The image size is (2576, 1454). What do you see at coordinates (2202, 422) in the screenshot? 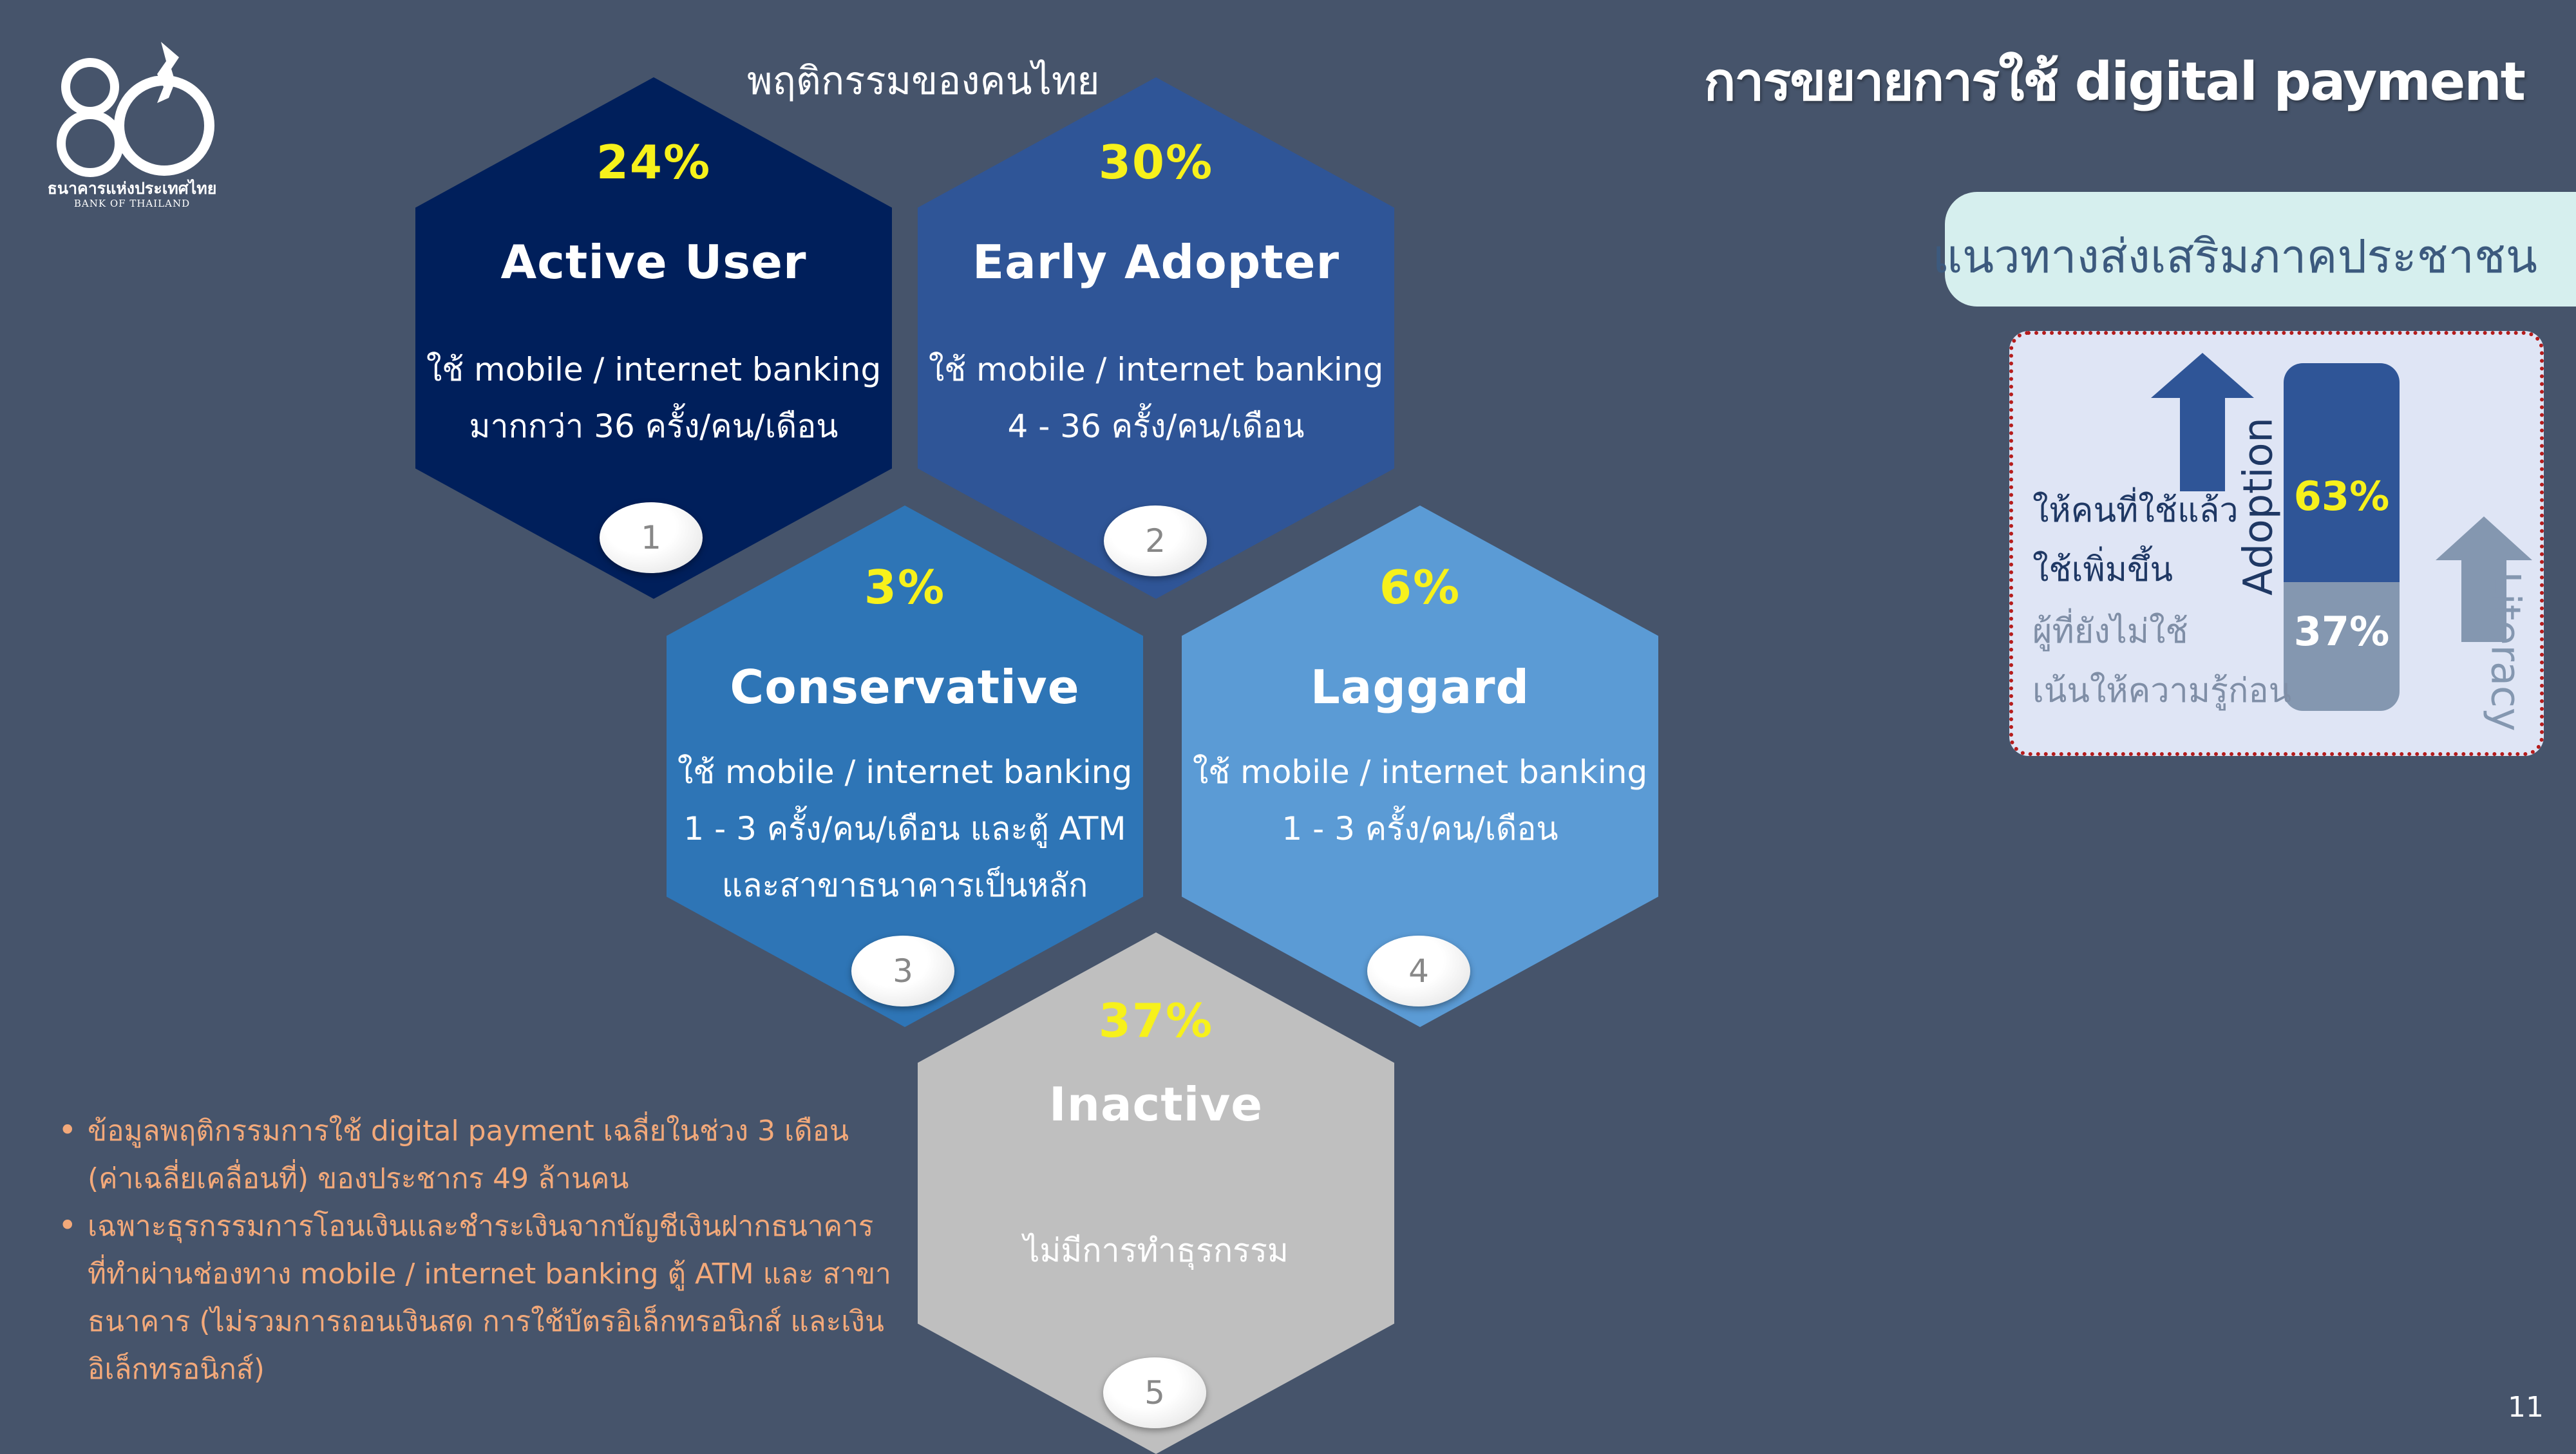
I see `arrow-up-adoption-icon` at bounding box center [2202, 422].